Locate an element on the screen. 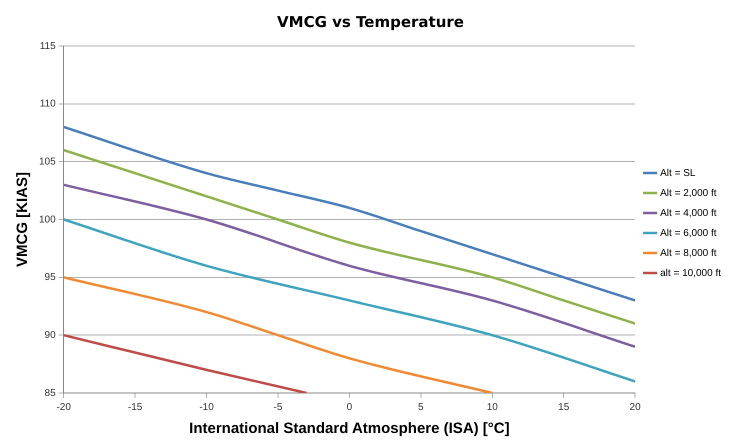  x-tick-label: -5 is located at coordinates (278, 407).